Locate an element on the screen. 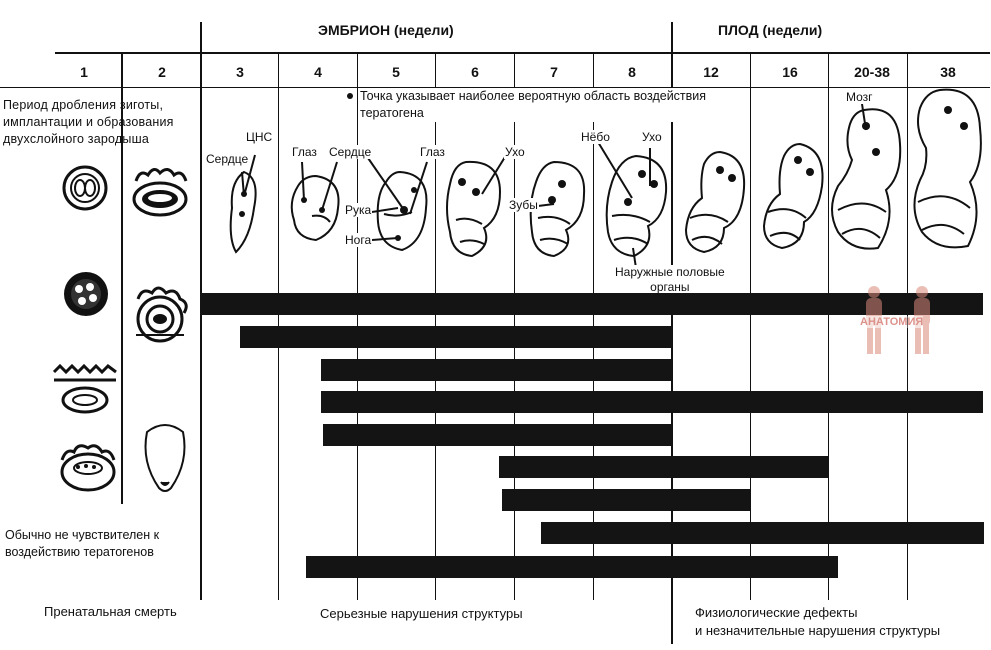  period-note-line-1: Период дробления зиготы, is located at coordinates (83, 105).